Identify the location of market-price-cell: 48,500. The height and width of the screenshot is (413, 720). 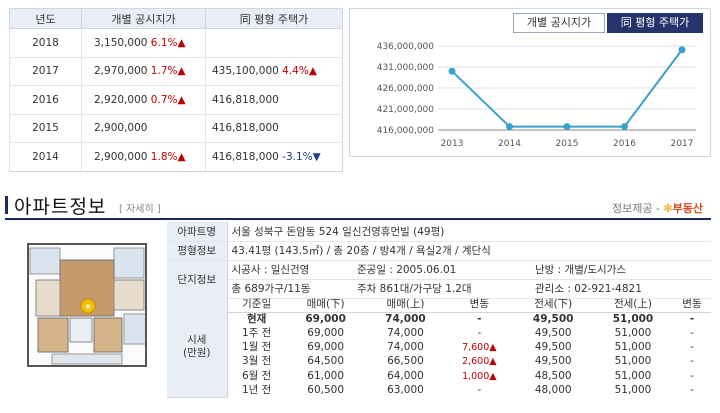
(553, 375).